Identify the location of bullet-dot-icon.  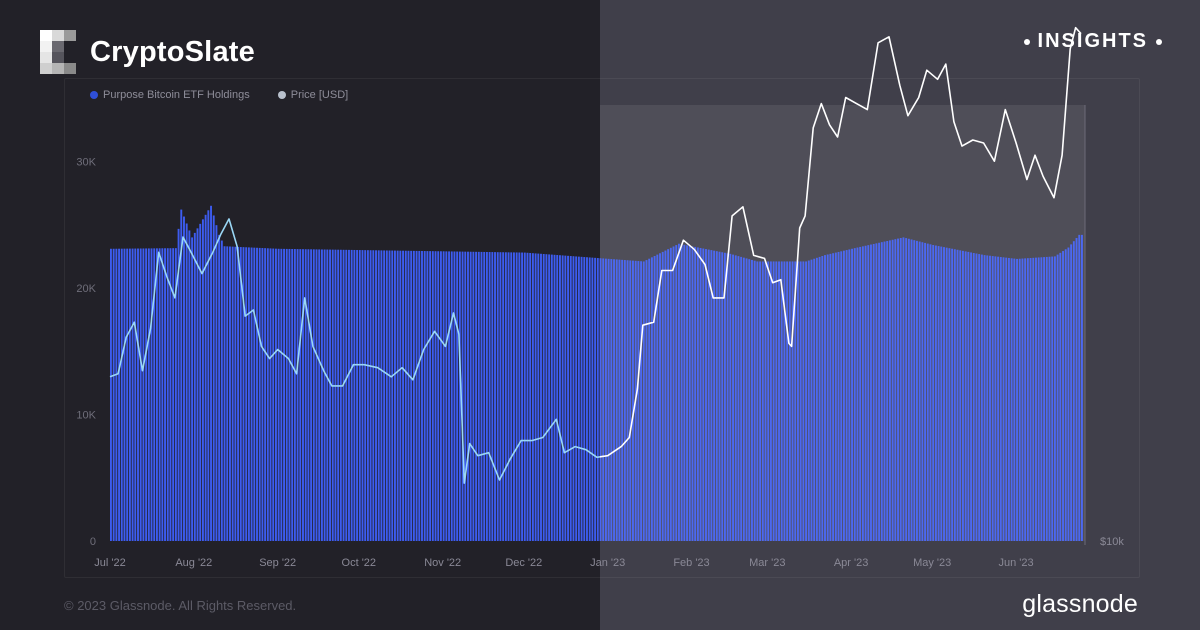
(1026, 41).